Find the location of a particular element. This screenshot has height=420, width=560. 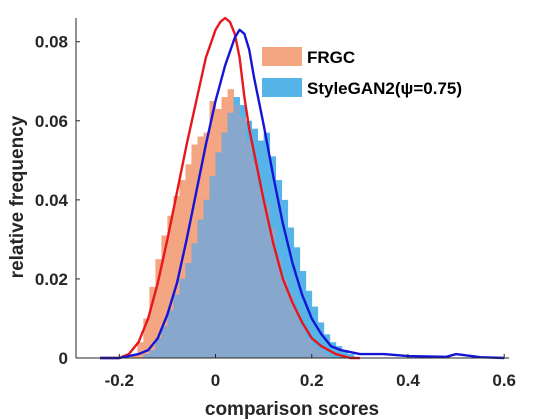

x-tick-label-0: -0.2 is located at coordinates (119, 380).